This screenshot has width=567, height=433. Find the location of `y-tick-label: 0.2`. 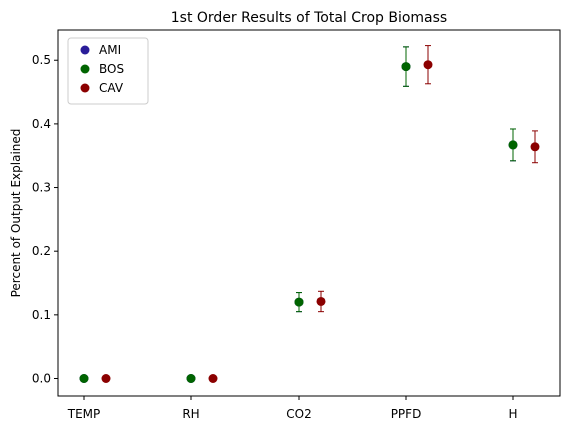

y-tick-label: 0.2 is located at coordinates (41, 251).